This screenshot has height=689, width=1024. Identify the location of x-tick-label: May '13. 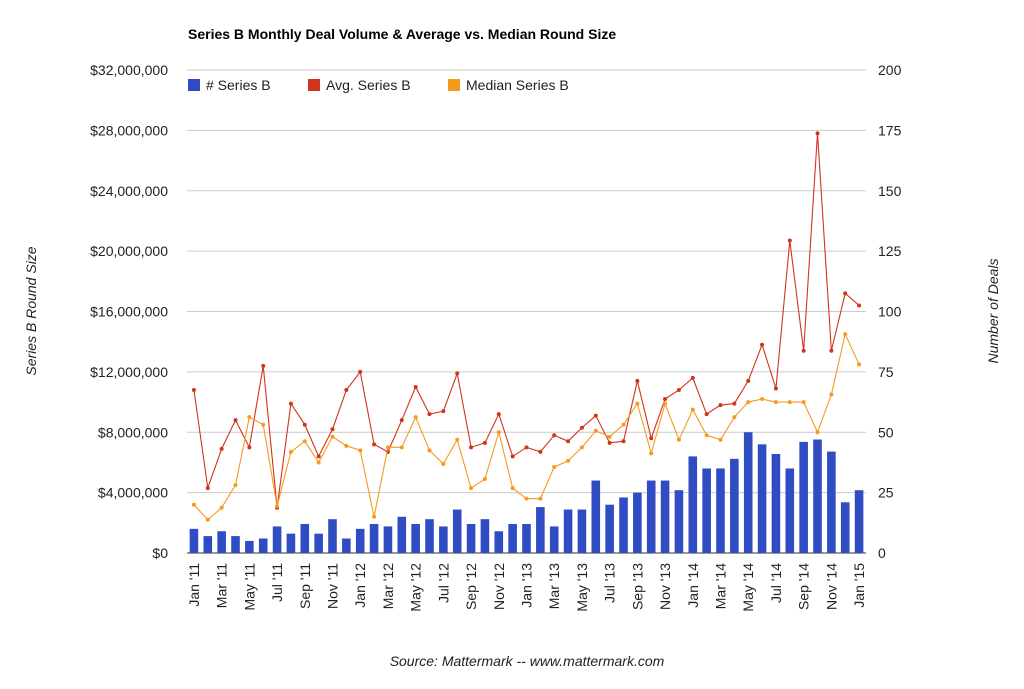
(582, 587).